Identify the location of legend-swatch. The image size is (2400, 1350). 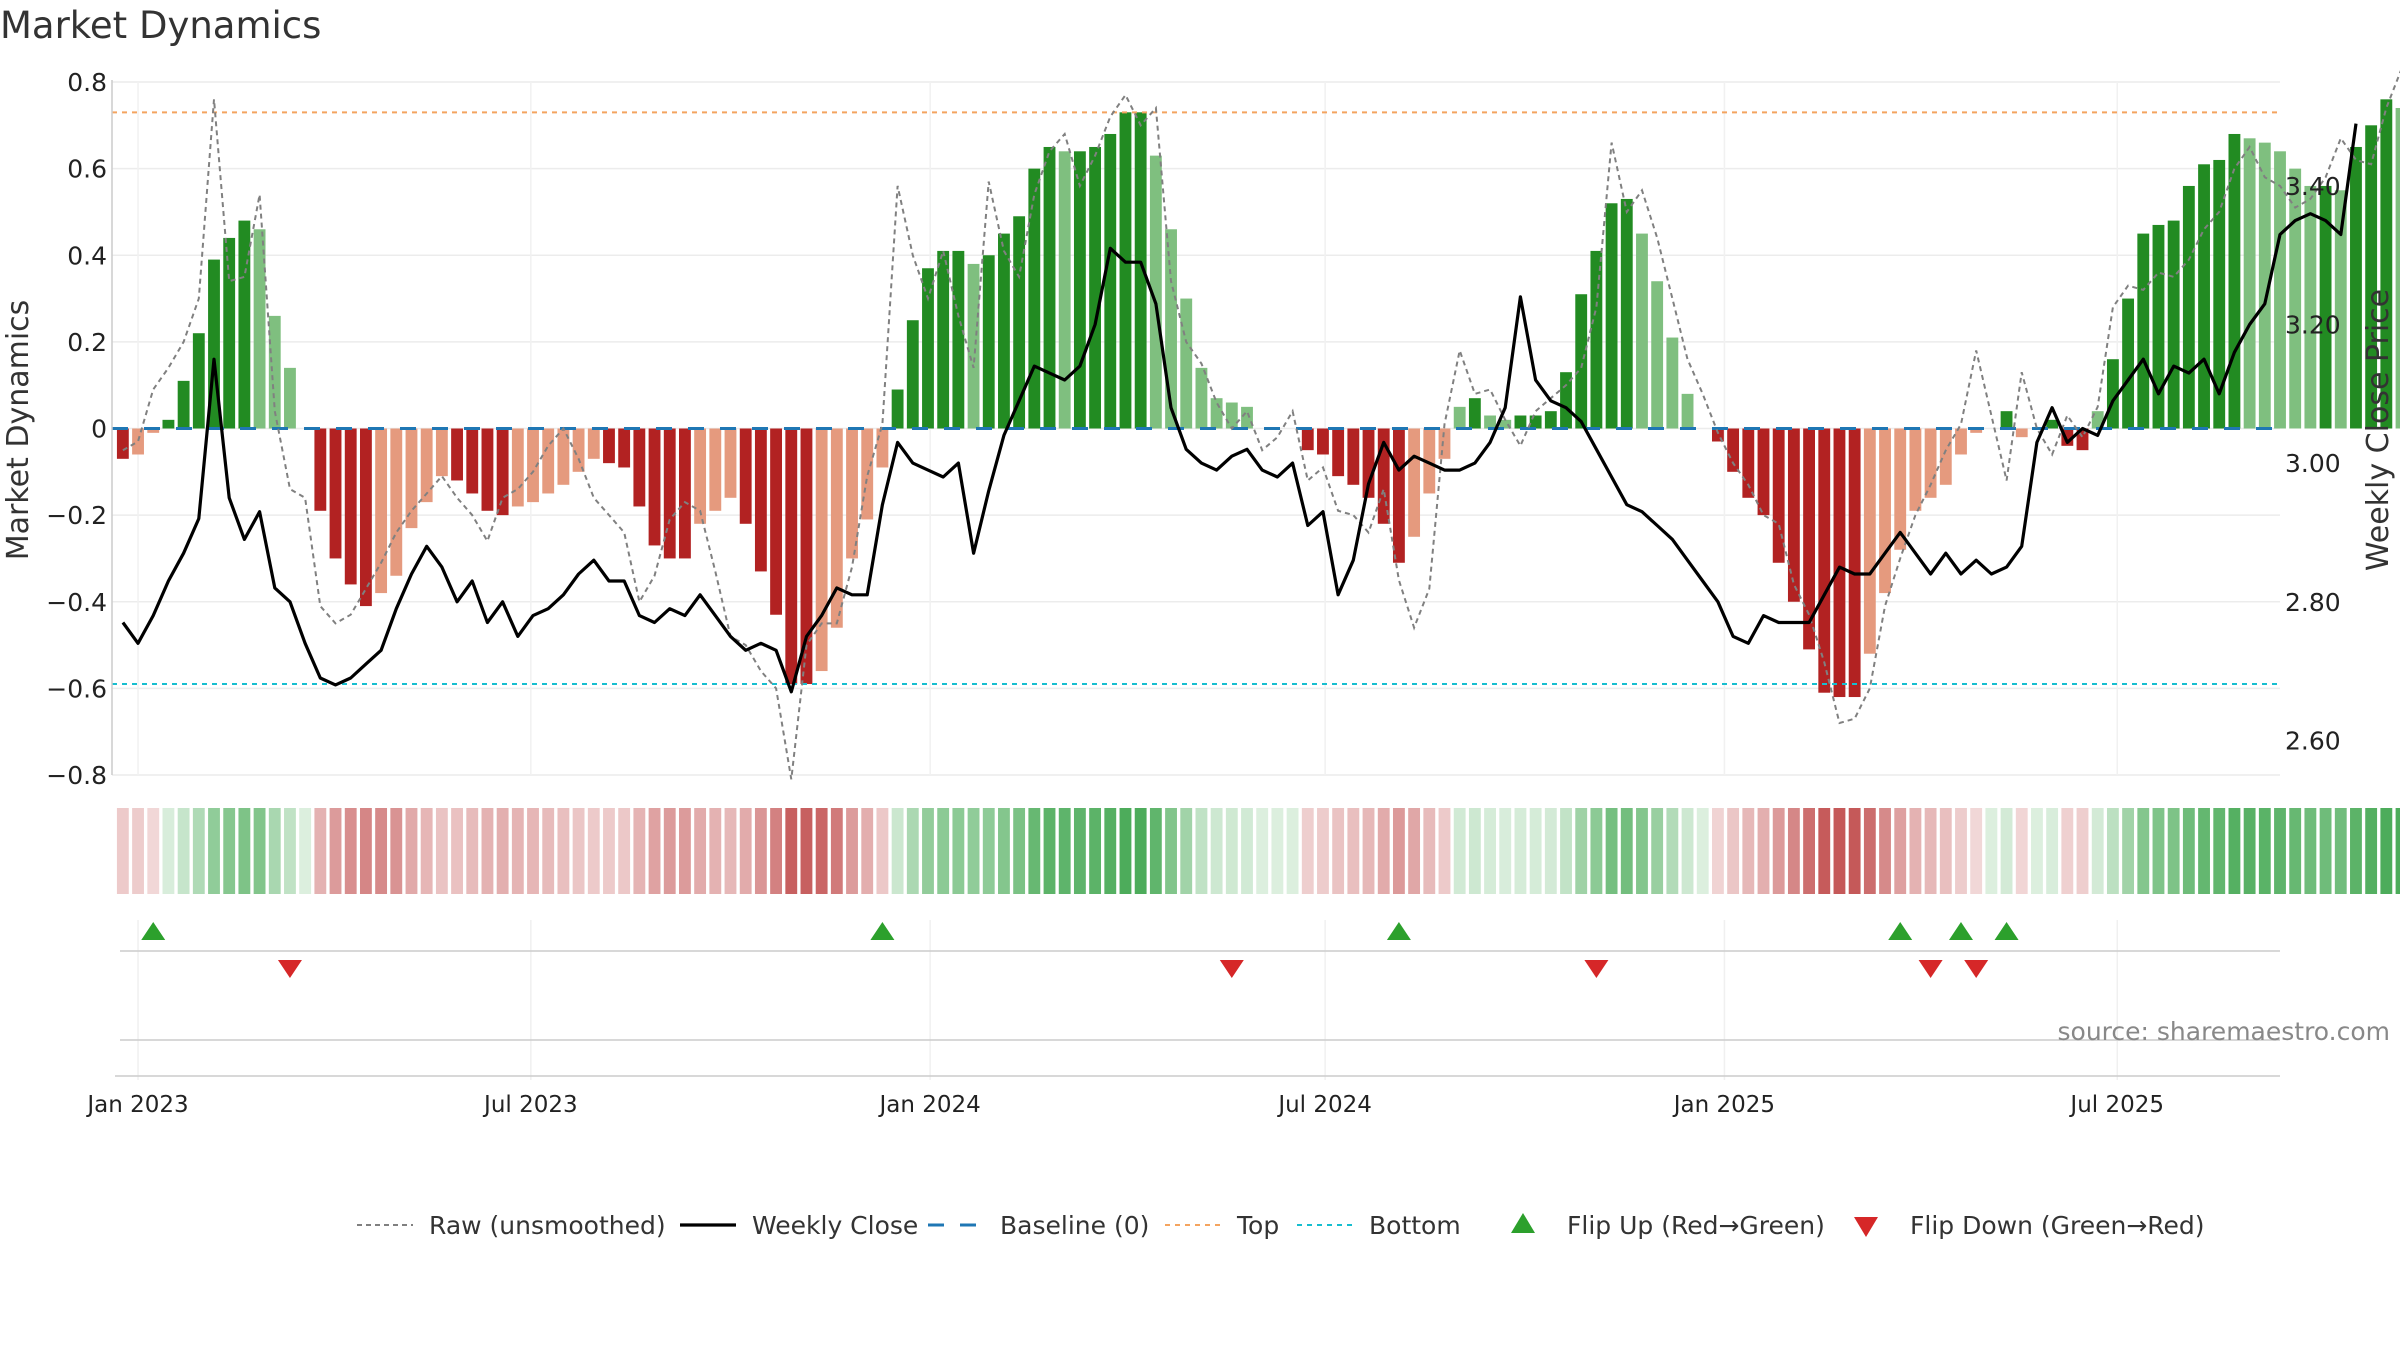
(1866, 1227).